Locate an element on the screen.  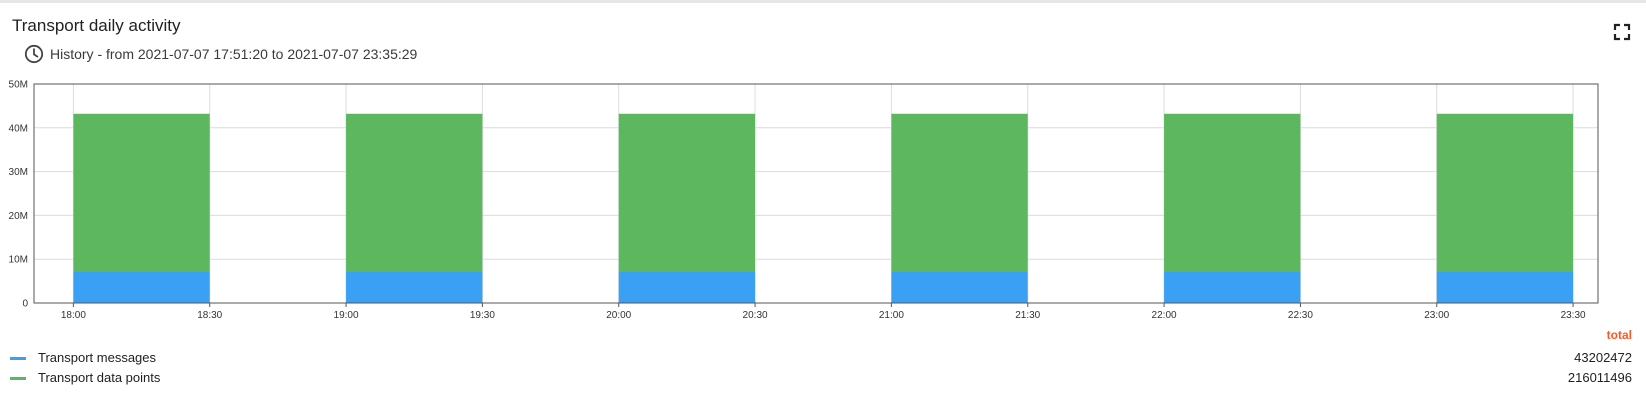
legend-label: Transport messages is located at coordinates (97, 357).